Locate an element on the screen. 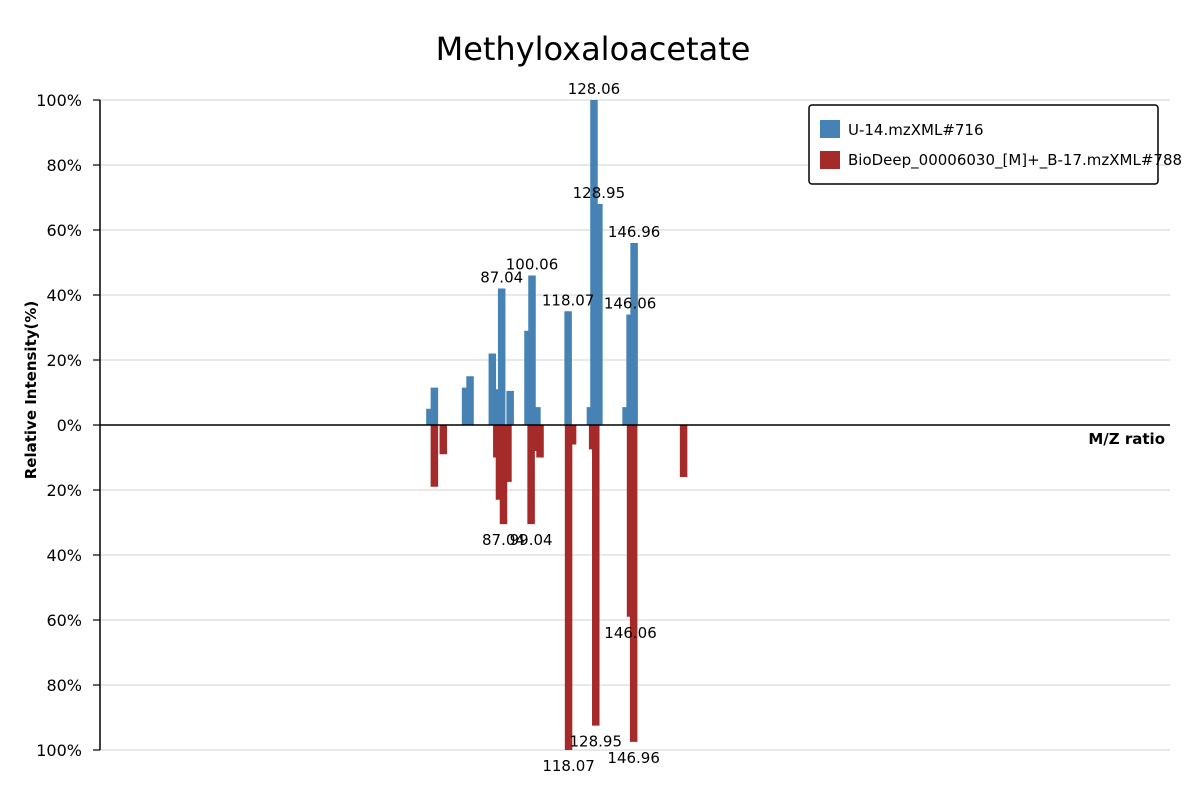  reference-peak-label: 146.96 is located at coordinates (633, 758).